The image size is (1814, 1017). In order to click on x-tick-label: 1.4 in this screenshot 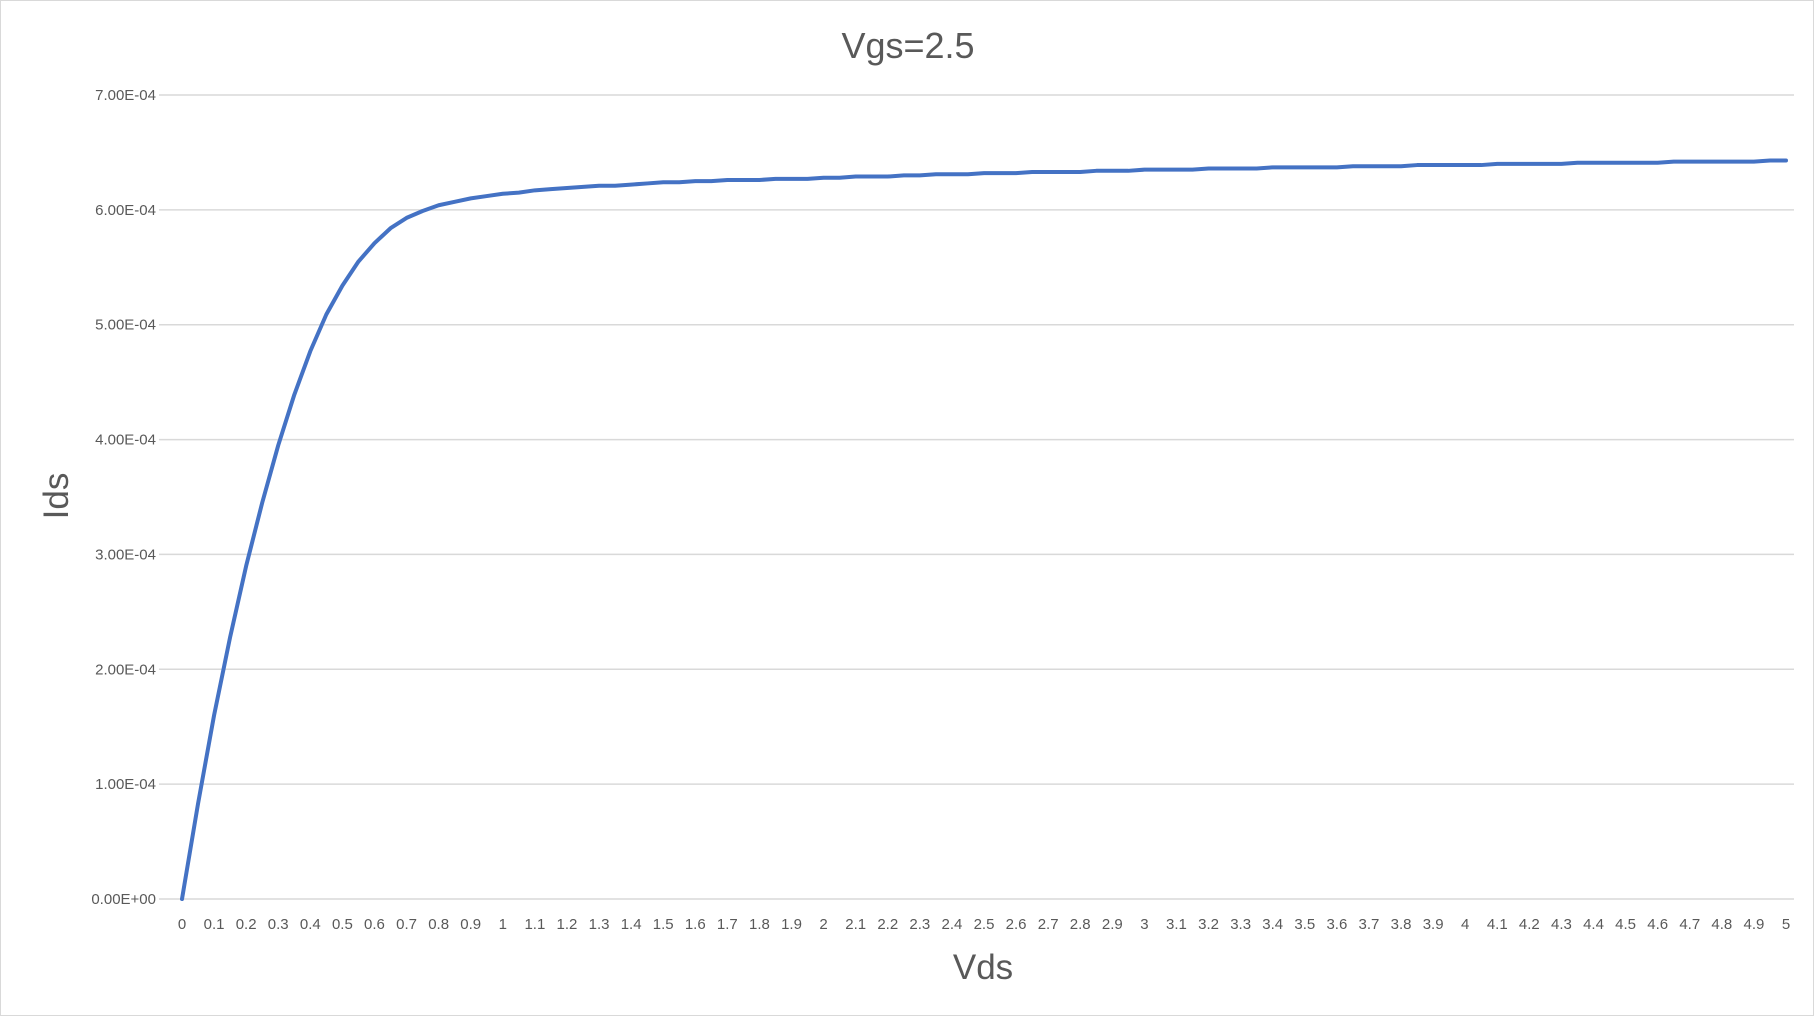, I will do `click(631, 924)`.